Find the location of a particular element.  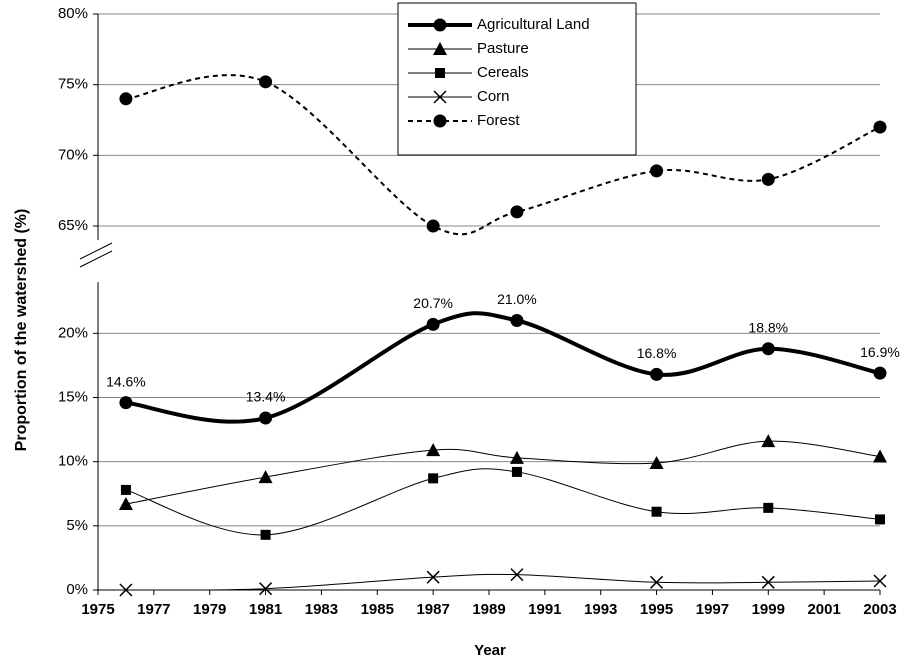

y-tick-label: 75% is located at coordinates (73, 84).